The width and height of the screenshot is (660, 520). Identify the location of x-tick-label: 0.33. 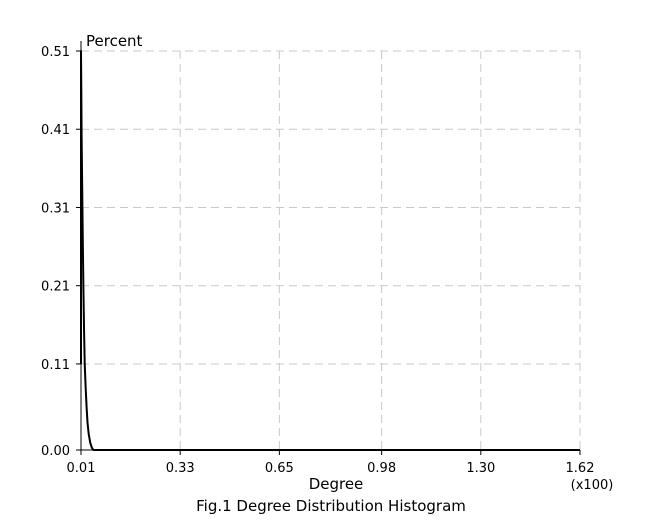
(180, 468).